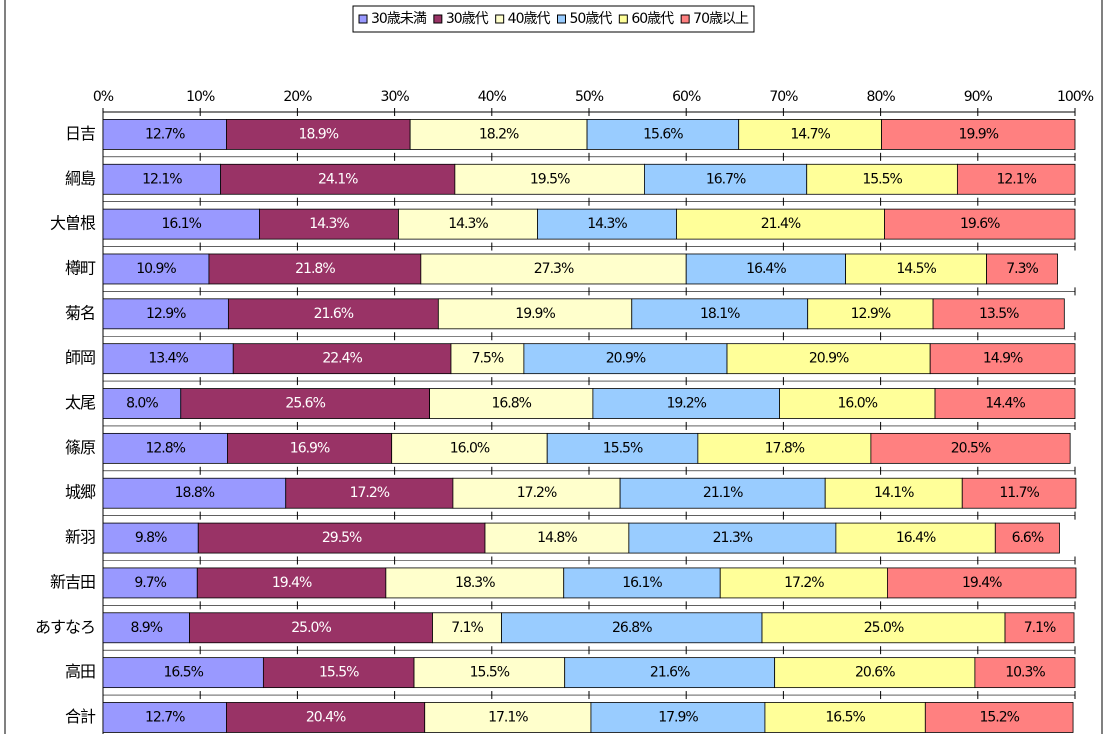 This screenshot has height=734, width=1107. What do you see at coordinates (642, 583) in the screenshot?
I see `data-label: 16.1%` at bounding box center [642, 583].